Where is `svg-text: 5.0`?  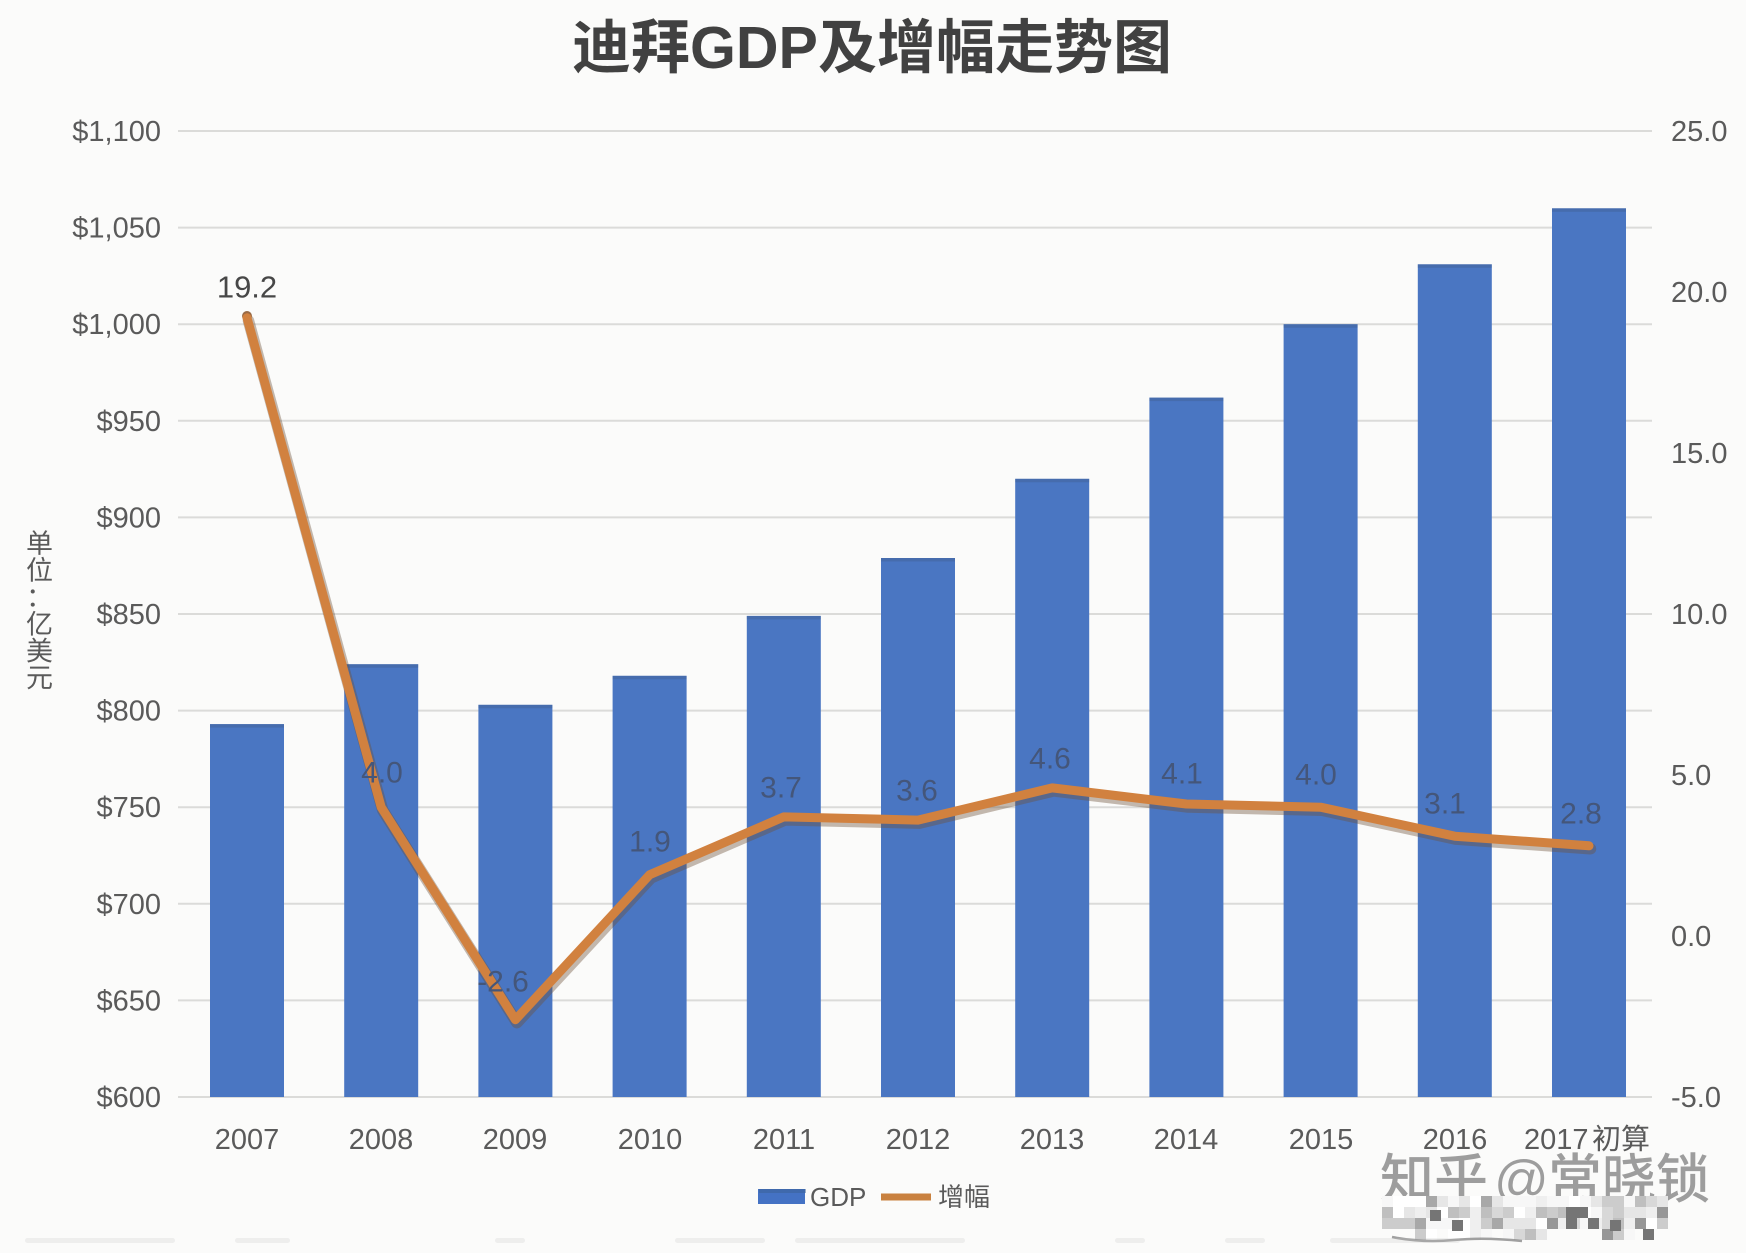
svg-text: 5.0 is located at coordinates (1691, 776).